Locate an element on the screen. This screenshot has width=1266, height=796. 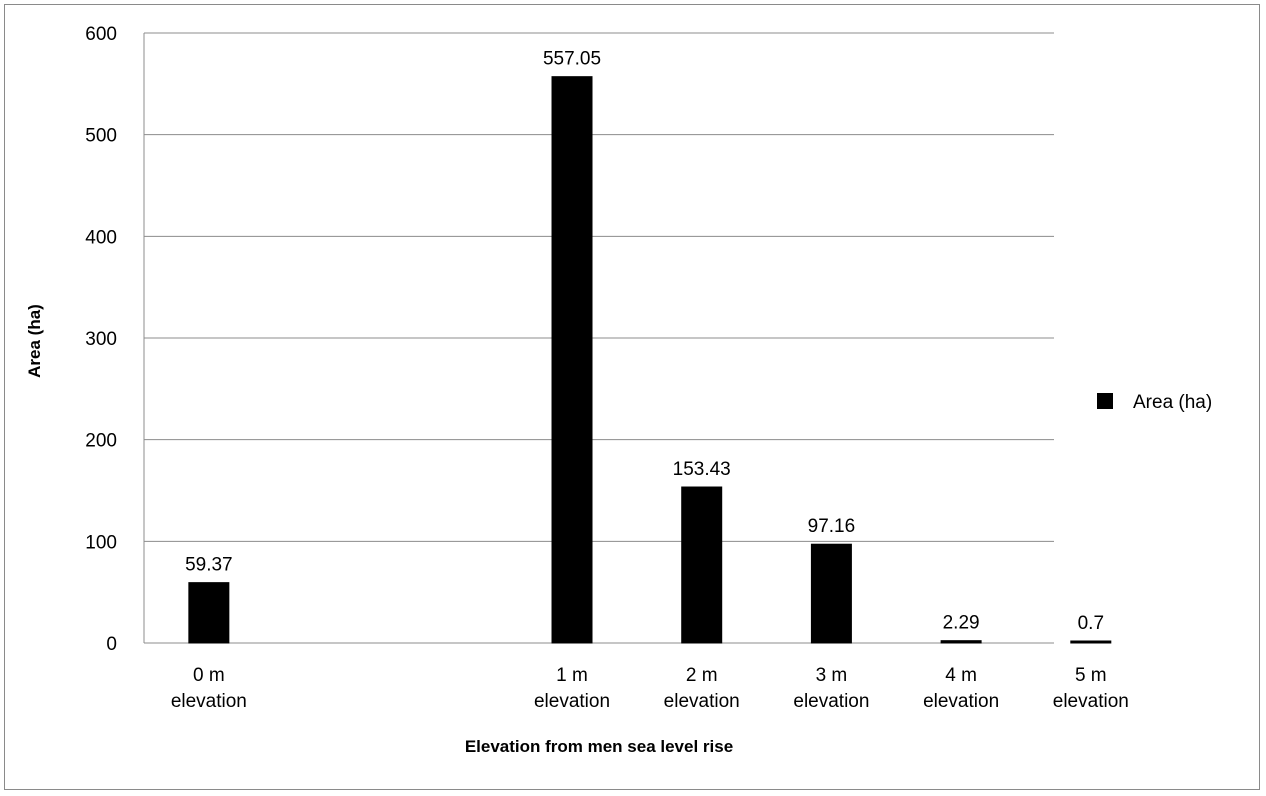
y-tick-label: 100 is located at coordinates (101, 542).